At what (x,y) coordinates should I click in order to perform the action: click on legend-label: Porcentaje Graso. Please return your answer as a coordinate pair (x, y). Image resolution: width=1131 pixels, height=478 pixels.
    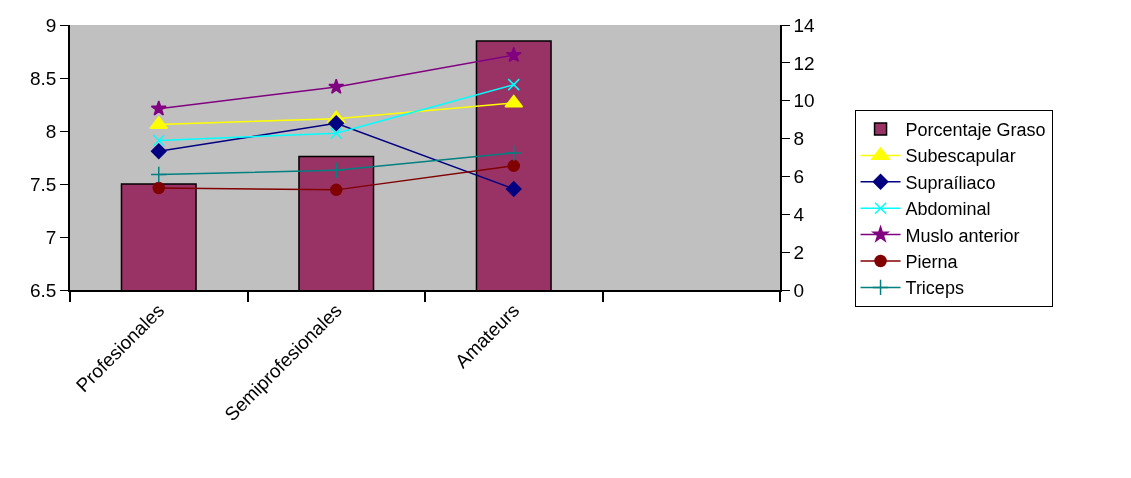
    Looking at the image, I should click on (975, 130).